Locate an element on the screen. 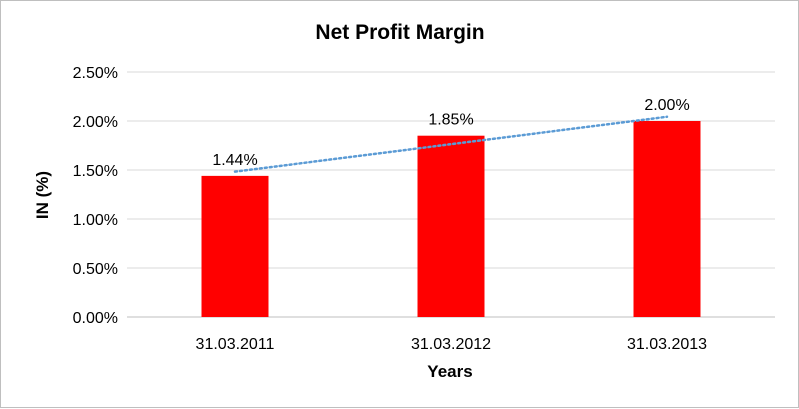  y-axis-title: IN (%) is located at coordinates (42, 195).